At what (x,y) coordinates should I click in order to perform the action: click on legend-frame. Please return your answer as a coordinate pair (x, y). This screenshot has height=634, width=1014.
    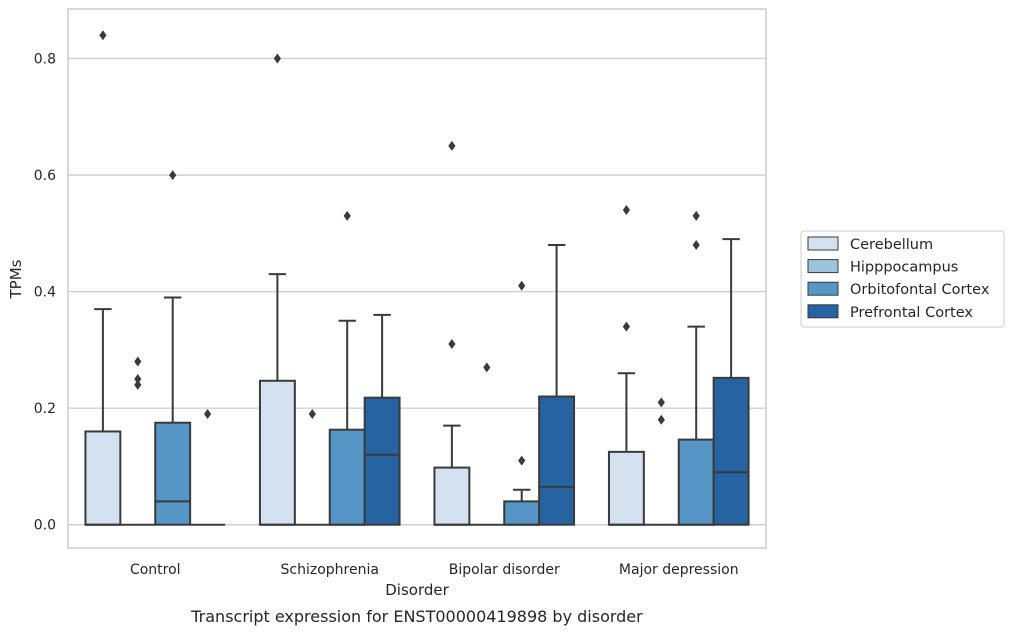
    Looking at the image, I should click on (902, 279).